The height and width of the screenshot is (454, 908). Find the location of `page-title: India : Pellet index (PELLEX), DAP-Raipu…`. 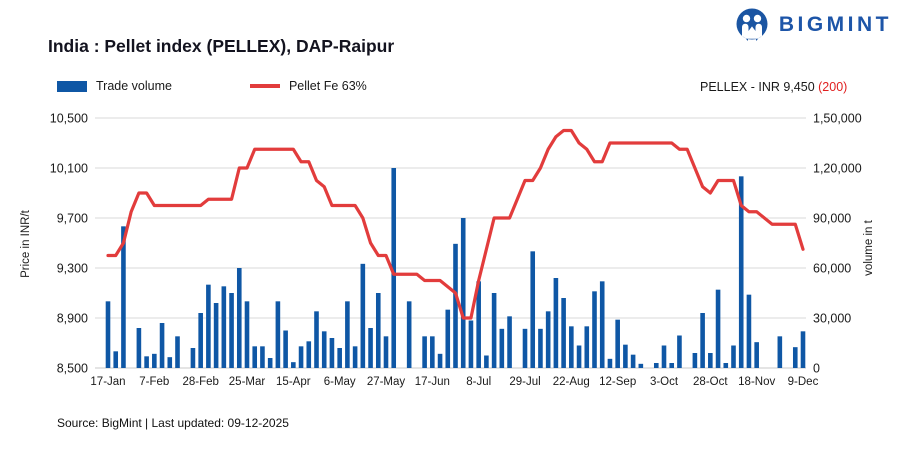

page-title: India : Pellet index (PELLEX), DAP-Raipu… is located at coordinates (221, 46).